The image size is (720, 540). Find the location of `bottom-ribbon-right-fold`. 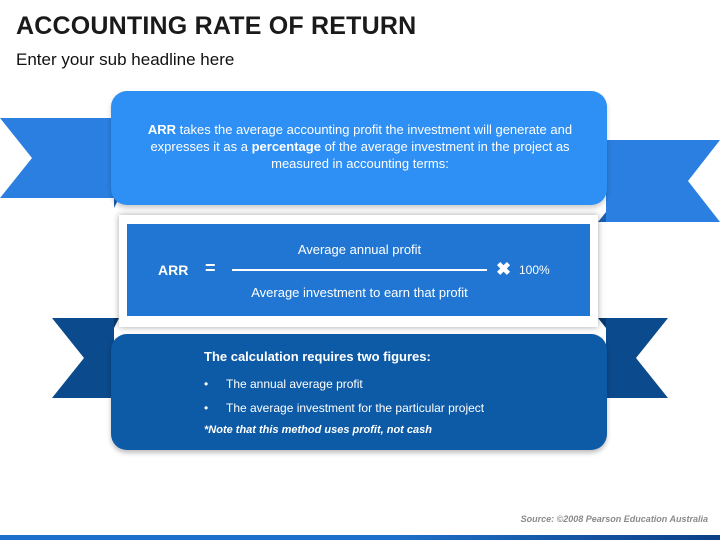

bottom-ribbon-right-fold is located at coordinates (602, 323).